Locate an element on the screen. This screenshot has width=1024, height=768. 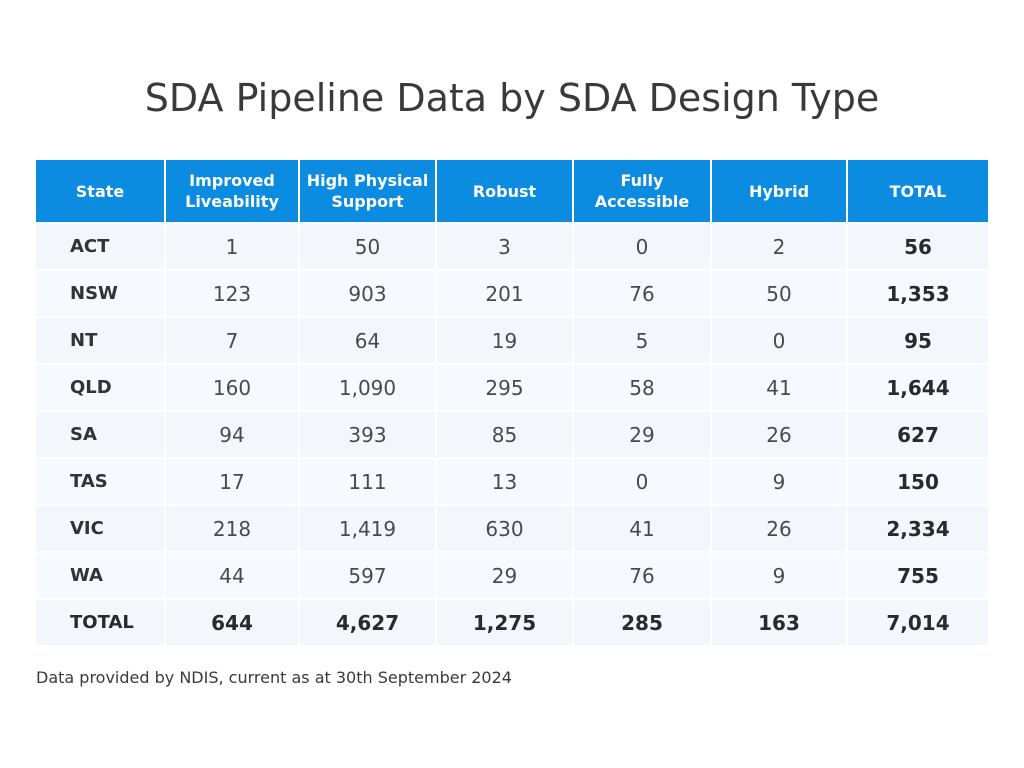
table-row: QLD 160 1,090 295 58 41 1,644 is located at coordinates (512, 386).